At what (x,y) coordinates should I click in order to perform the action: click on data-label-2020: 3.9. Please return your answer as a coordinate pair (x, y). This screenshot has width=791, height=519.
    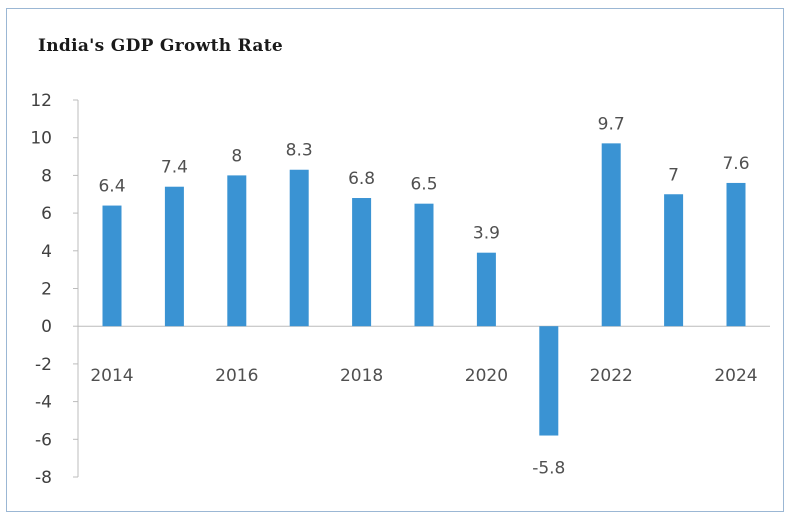
    Looking at the image, I should click on (486, 234).